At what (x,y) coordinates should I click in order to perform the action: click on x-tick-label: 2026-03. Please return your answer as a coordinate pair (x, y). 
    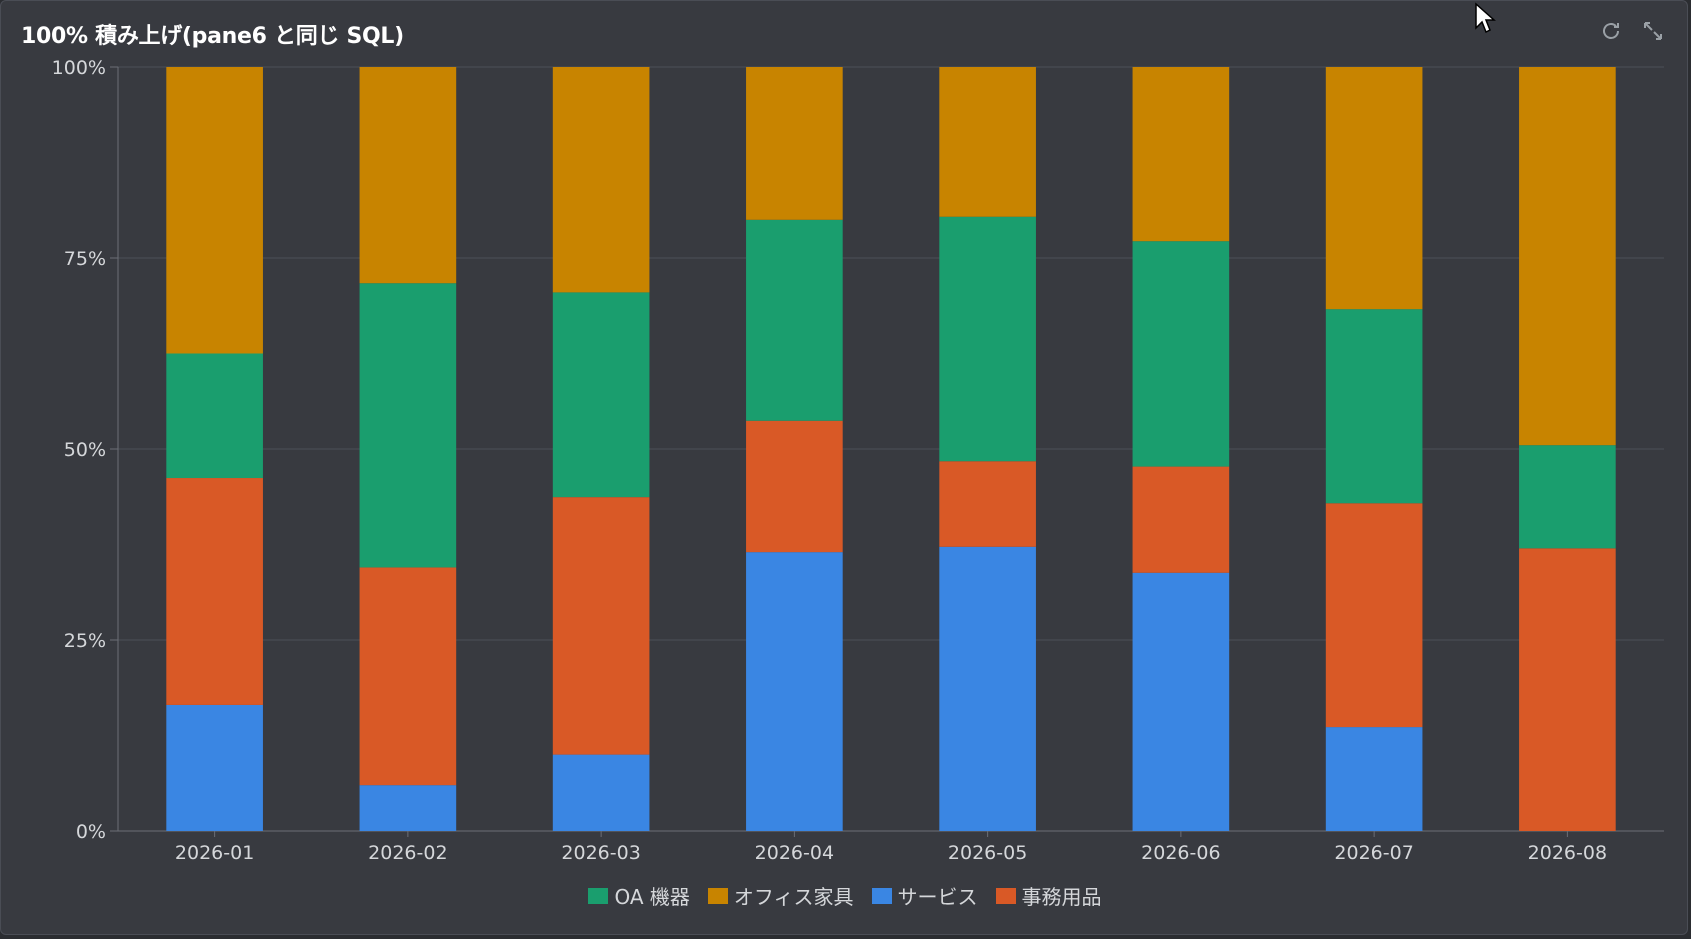
    Looking at the image, I should click on (600, 853).